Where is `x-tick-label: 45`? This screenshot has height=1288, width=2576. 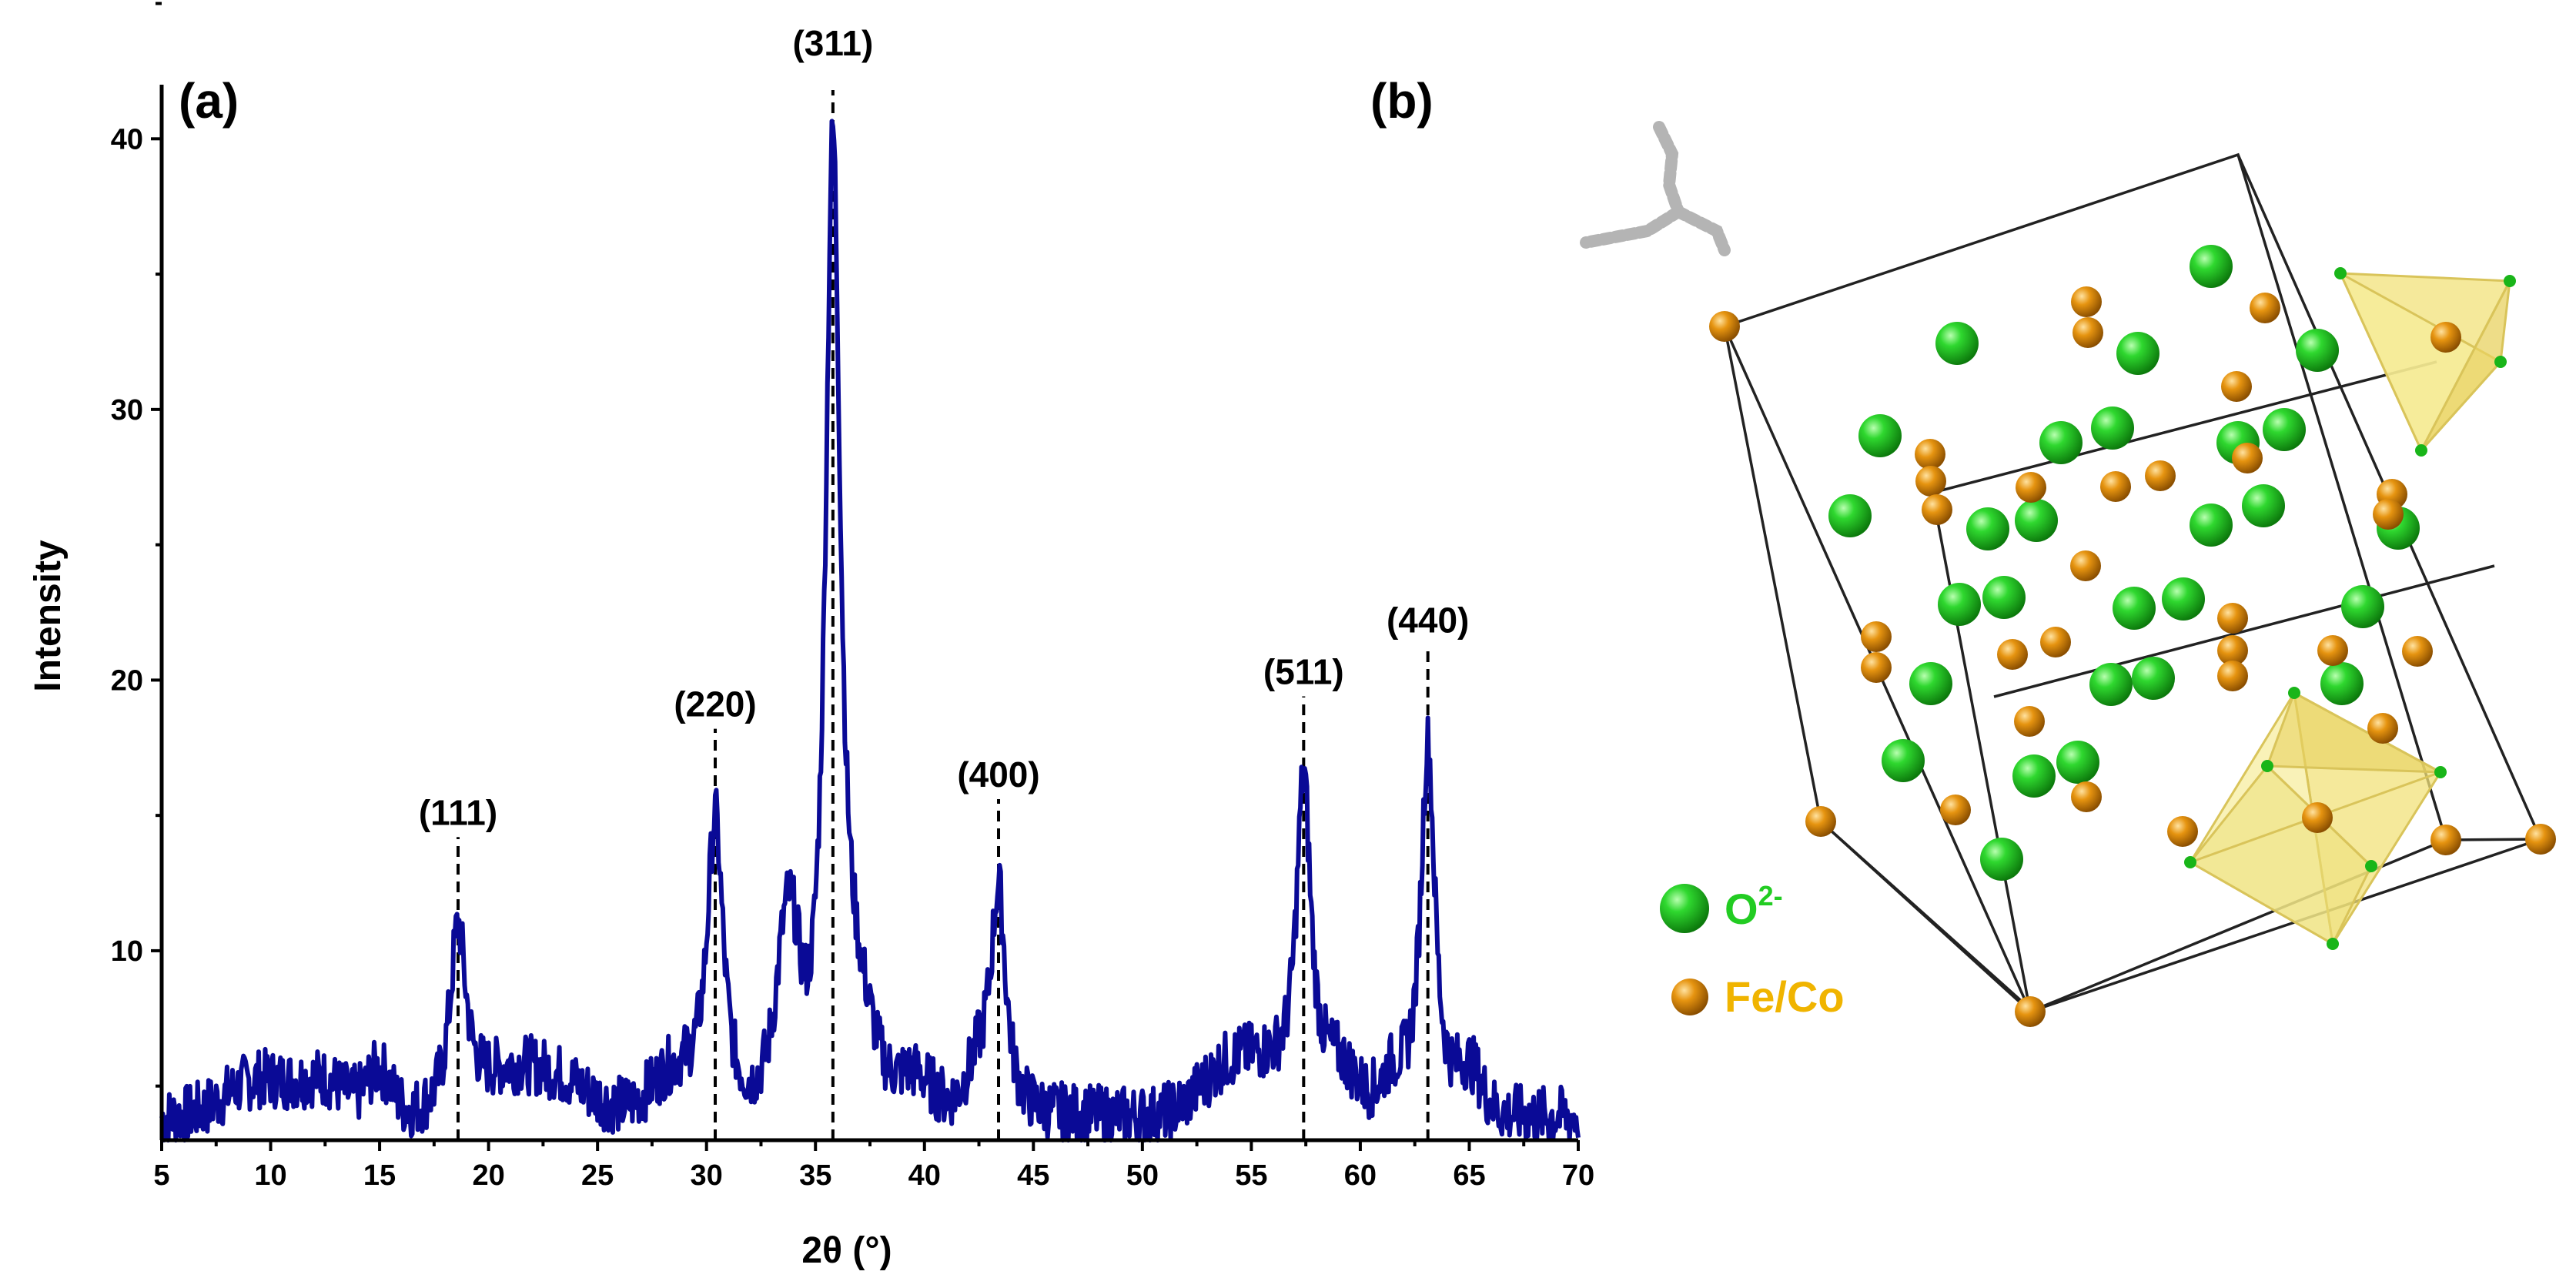
x-tick-label: 45 is located at coordinates (1033, 1175).